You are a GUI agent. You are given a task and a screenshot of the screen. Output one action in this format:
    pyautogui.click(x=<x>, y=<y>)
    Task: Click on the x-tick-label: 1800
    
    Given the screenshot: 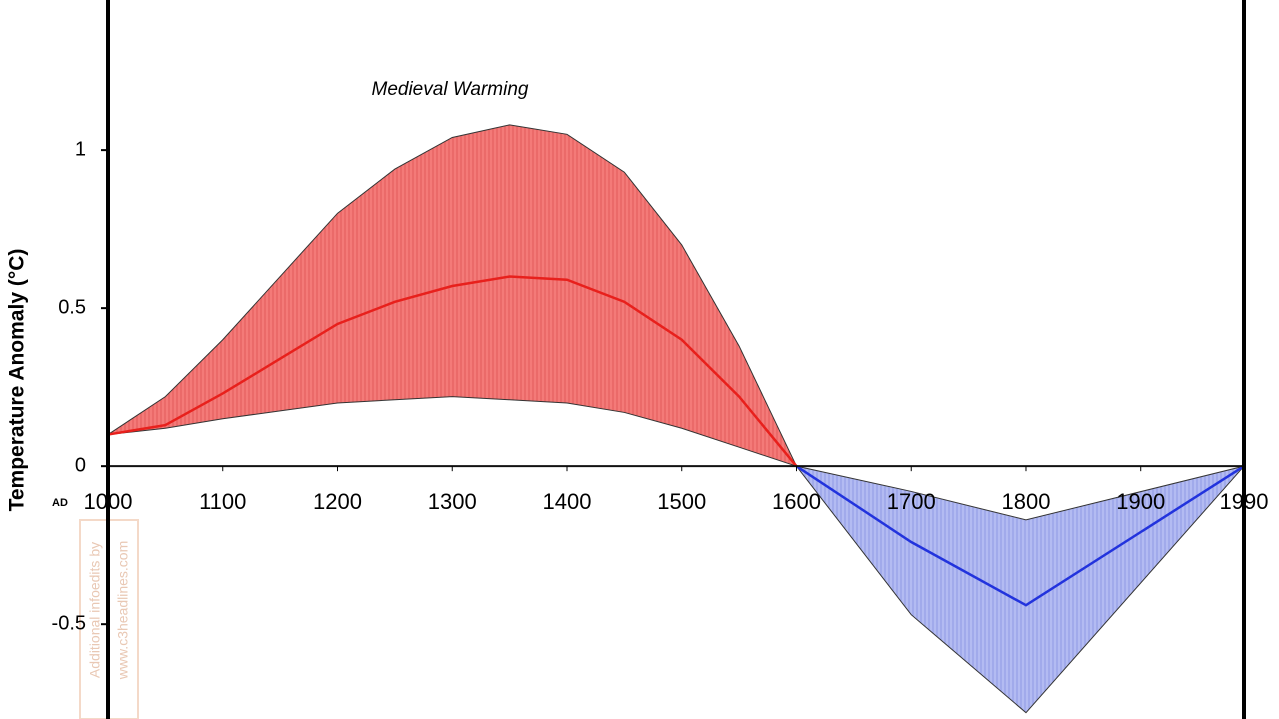 What is the action you would take?
    pyautogui.click(x=1026, y=501)
    